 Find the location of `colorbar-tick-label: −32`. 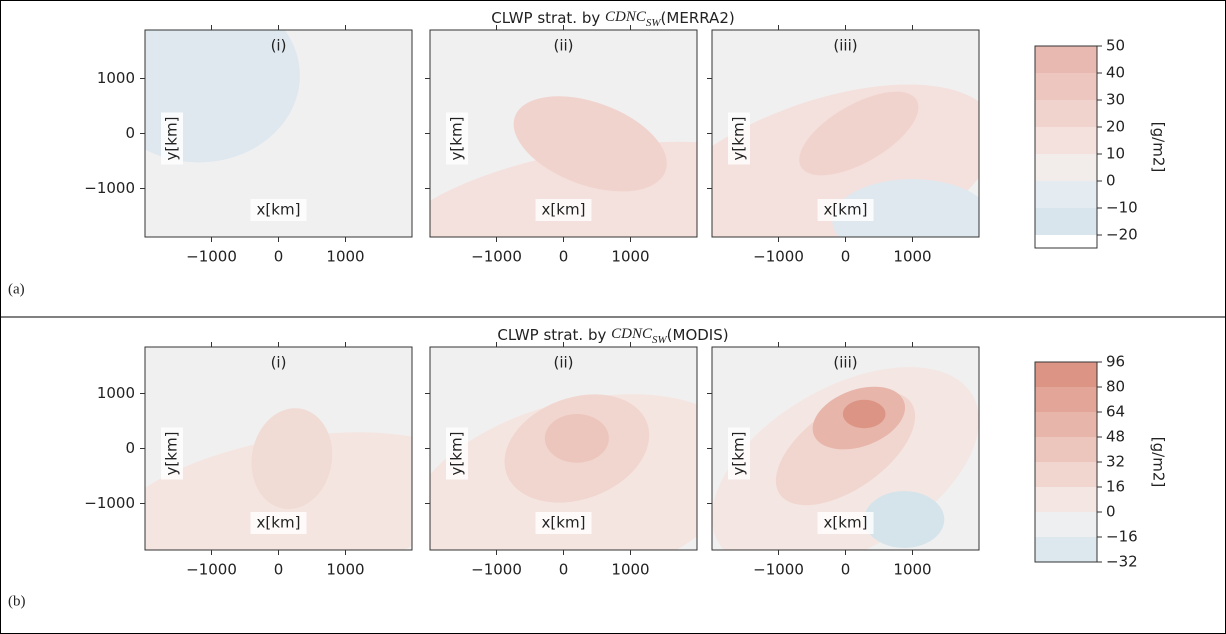

colorbar-tick-label: −32 is located at coordinates (1122, 562).